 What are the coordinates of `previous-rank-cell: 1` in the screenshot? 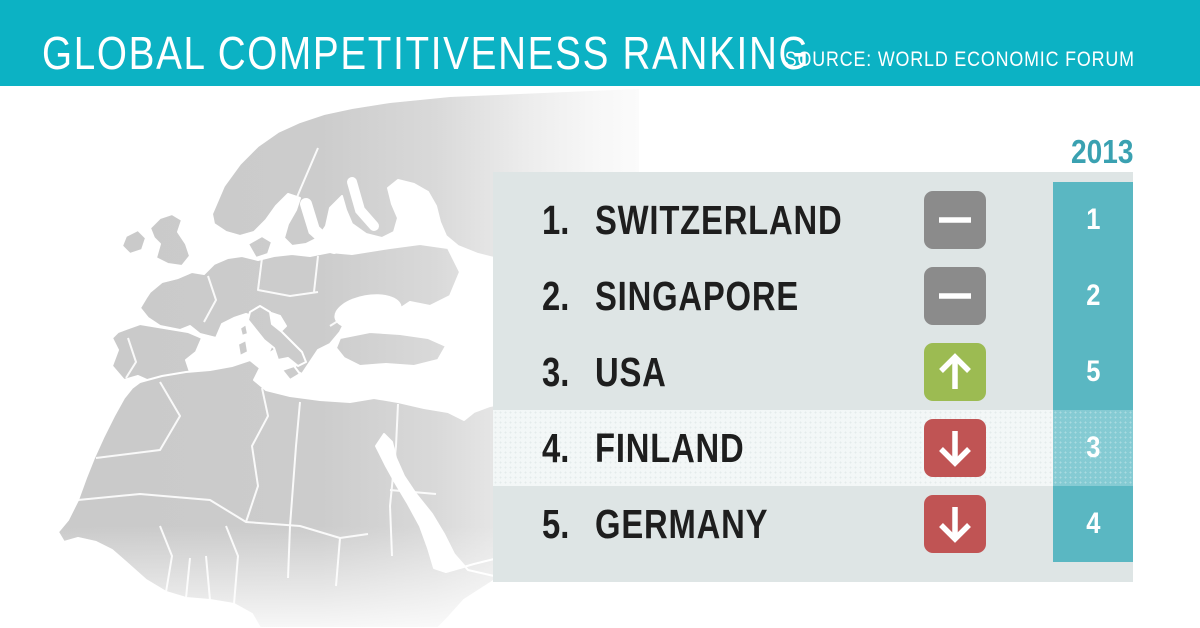 It's located at (1093, 220).